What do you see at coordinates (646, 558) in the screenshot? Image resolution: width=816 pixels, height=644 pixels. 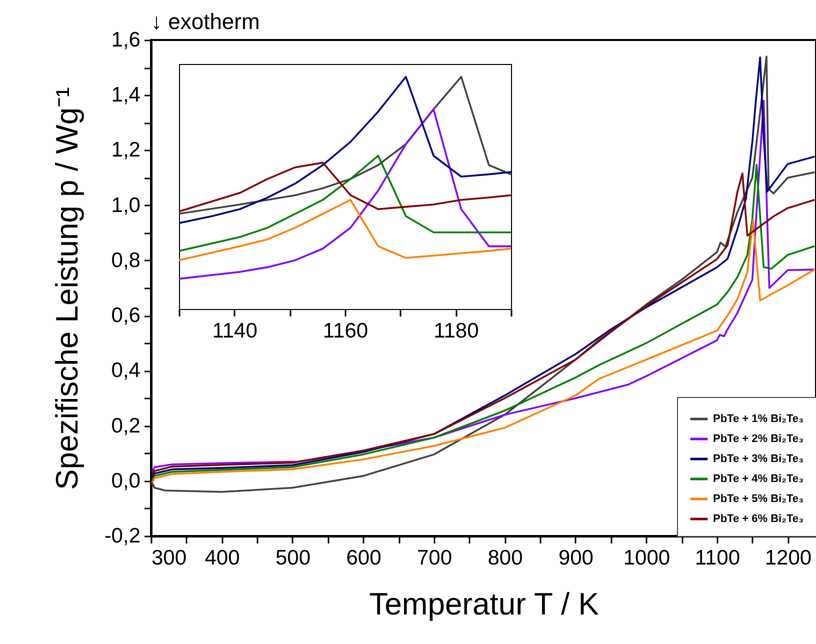 I see `x-tick-label: 1000` at bounding box center [646, 558].